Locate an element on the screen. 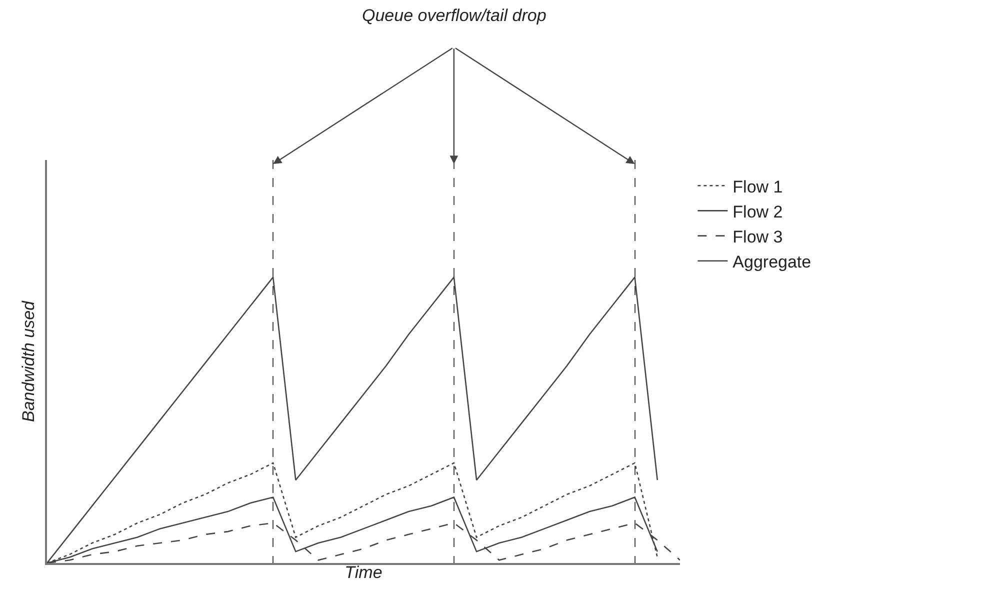 The width and height of the screenshot is (986, 598). legend-label: Flow 1 is located at coordinates (757, 186).